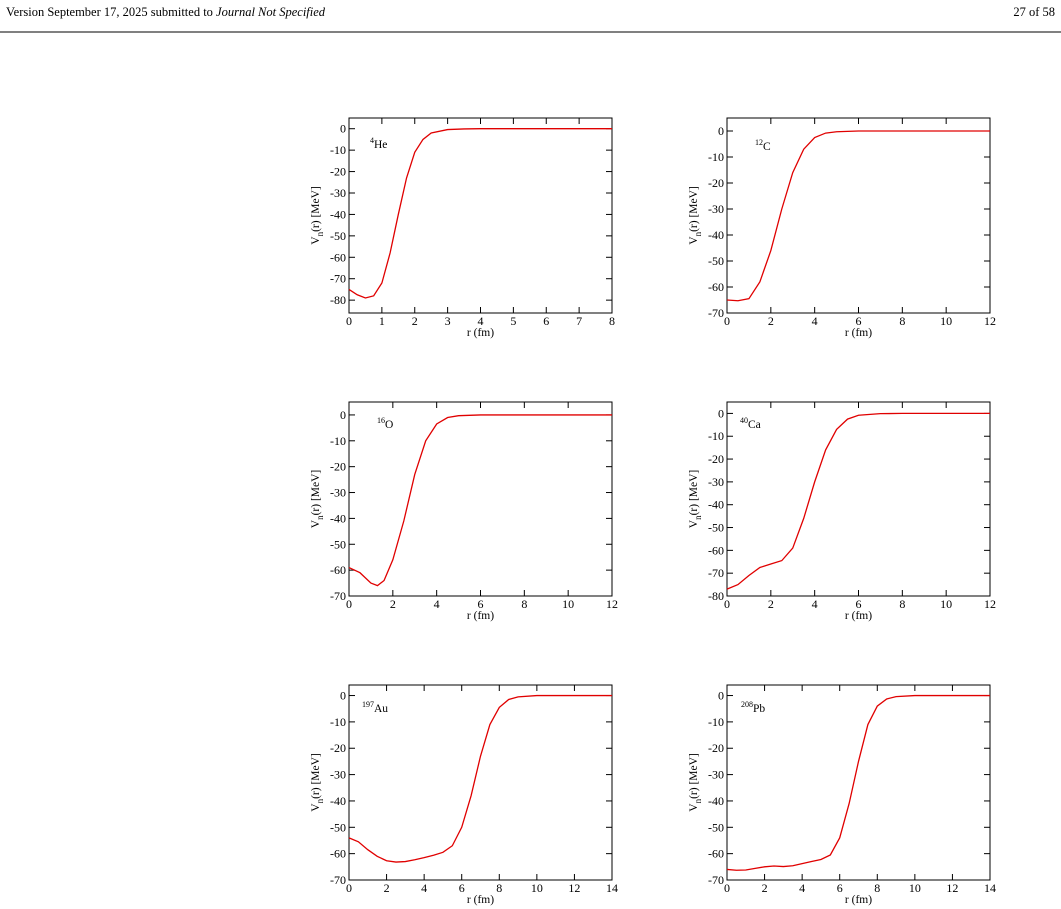 This screenshot has width=1061, height=909. What do you see at coordinates (767, 147) in the screenshot?
I see `nuclide-symbol: C` at bounding box center [767, 147].